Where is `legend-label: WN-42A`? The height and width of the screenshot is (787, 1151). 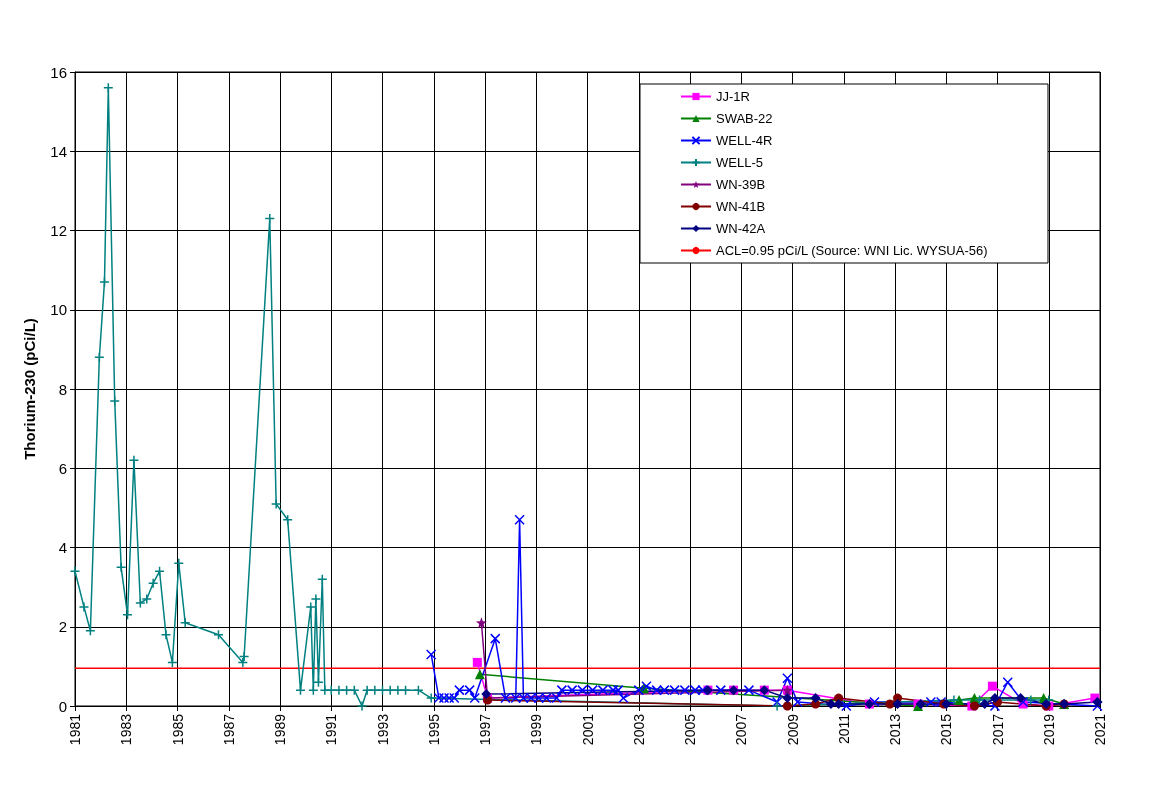 legend-label: WN-42A is located at coordinates (740, 228).